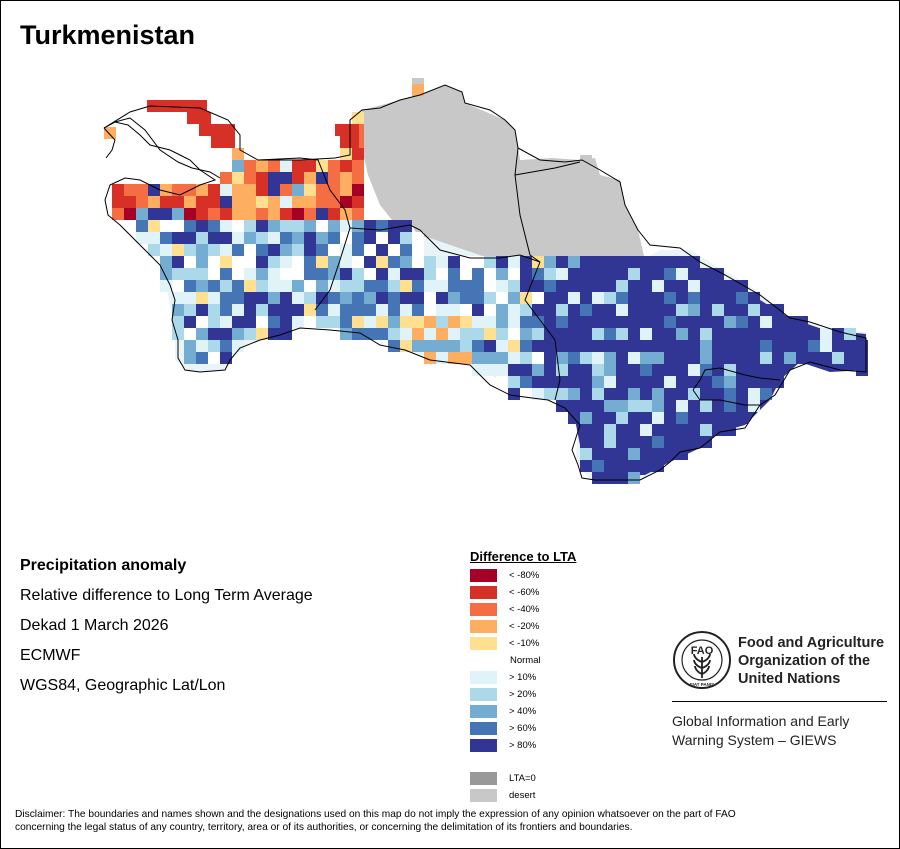 This screenshot has width=900, height=849. Describe the element at coordinates (166, 595) in the screenshot. I see `map-subtitle: Relative difference to Long Term Average` at that location.